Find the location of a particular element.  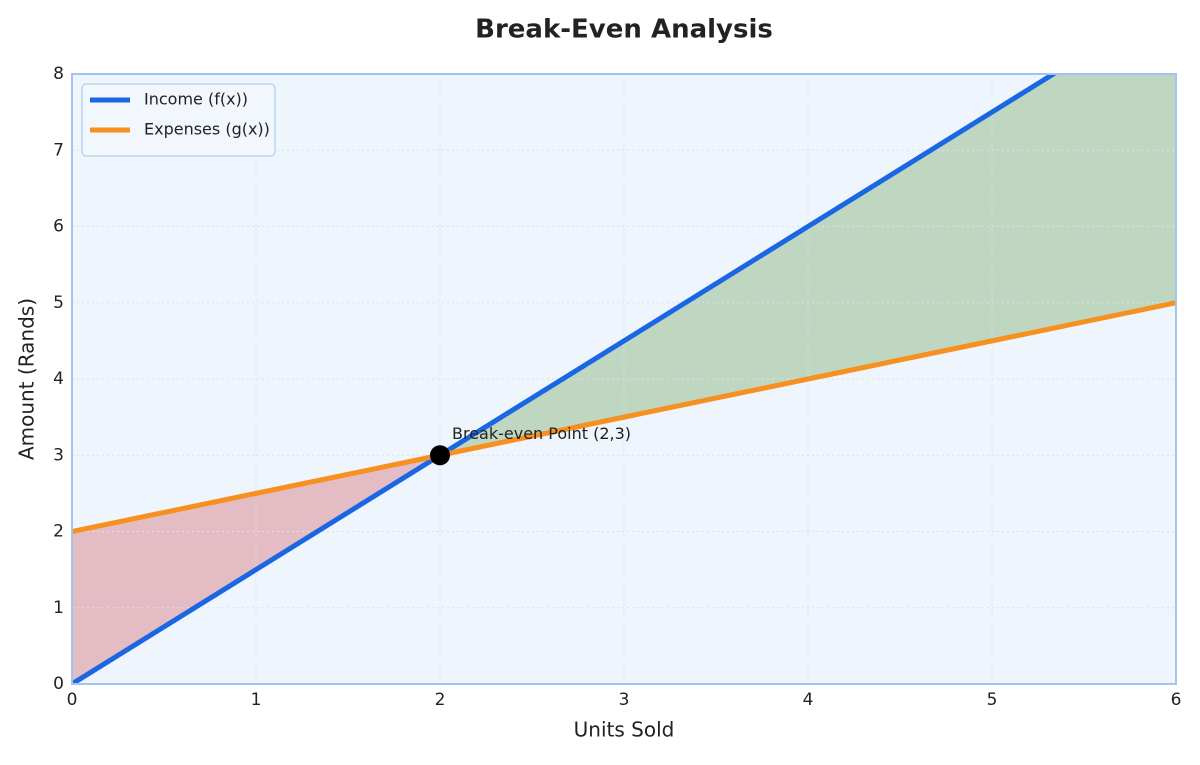

y-tick-label: 4 is located at coordinates (58, 379).